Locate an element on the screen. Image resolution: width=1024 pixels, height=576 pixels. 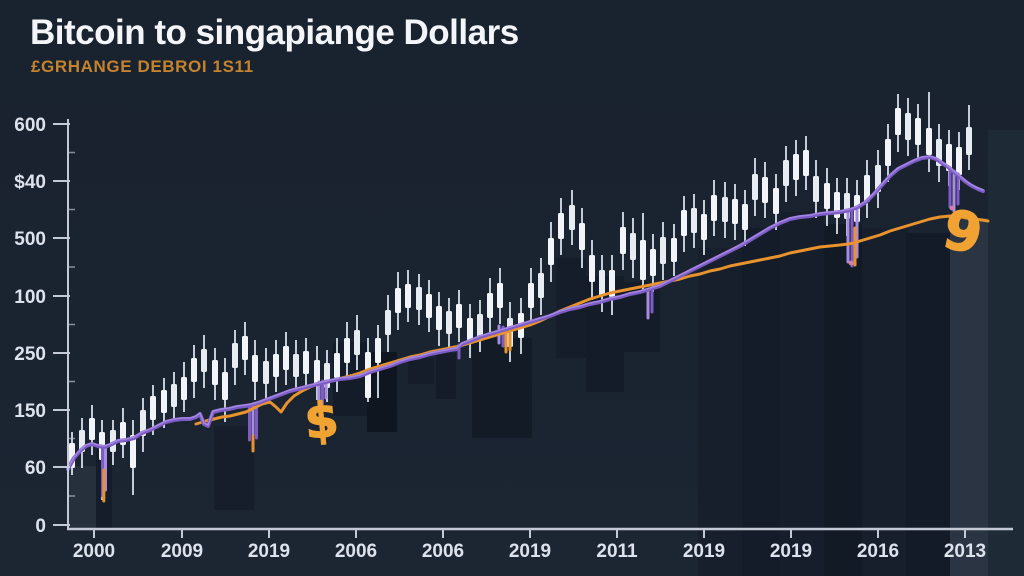
x-tick-label: 2000 is located at coordinates (94, 551).